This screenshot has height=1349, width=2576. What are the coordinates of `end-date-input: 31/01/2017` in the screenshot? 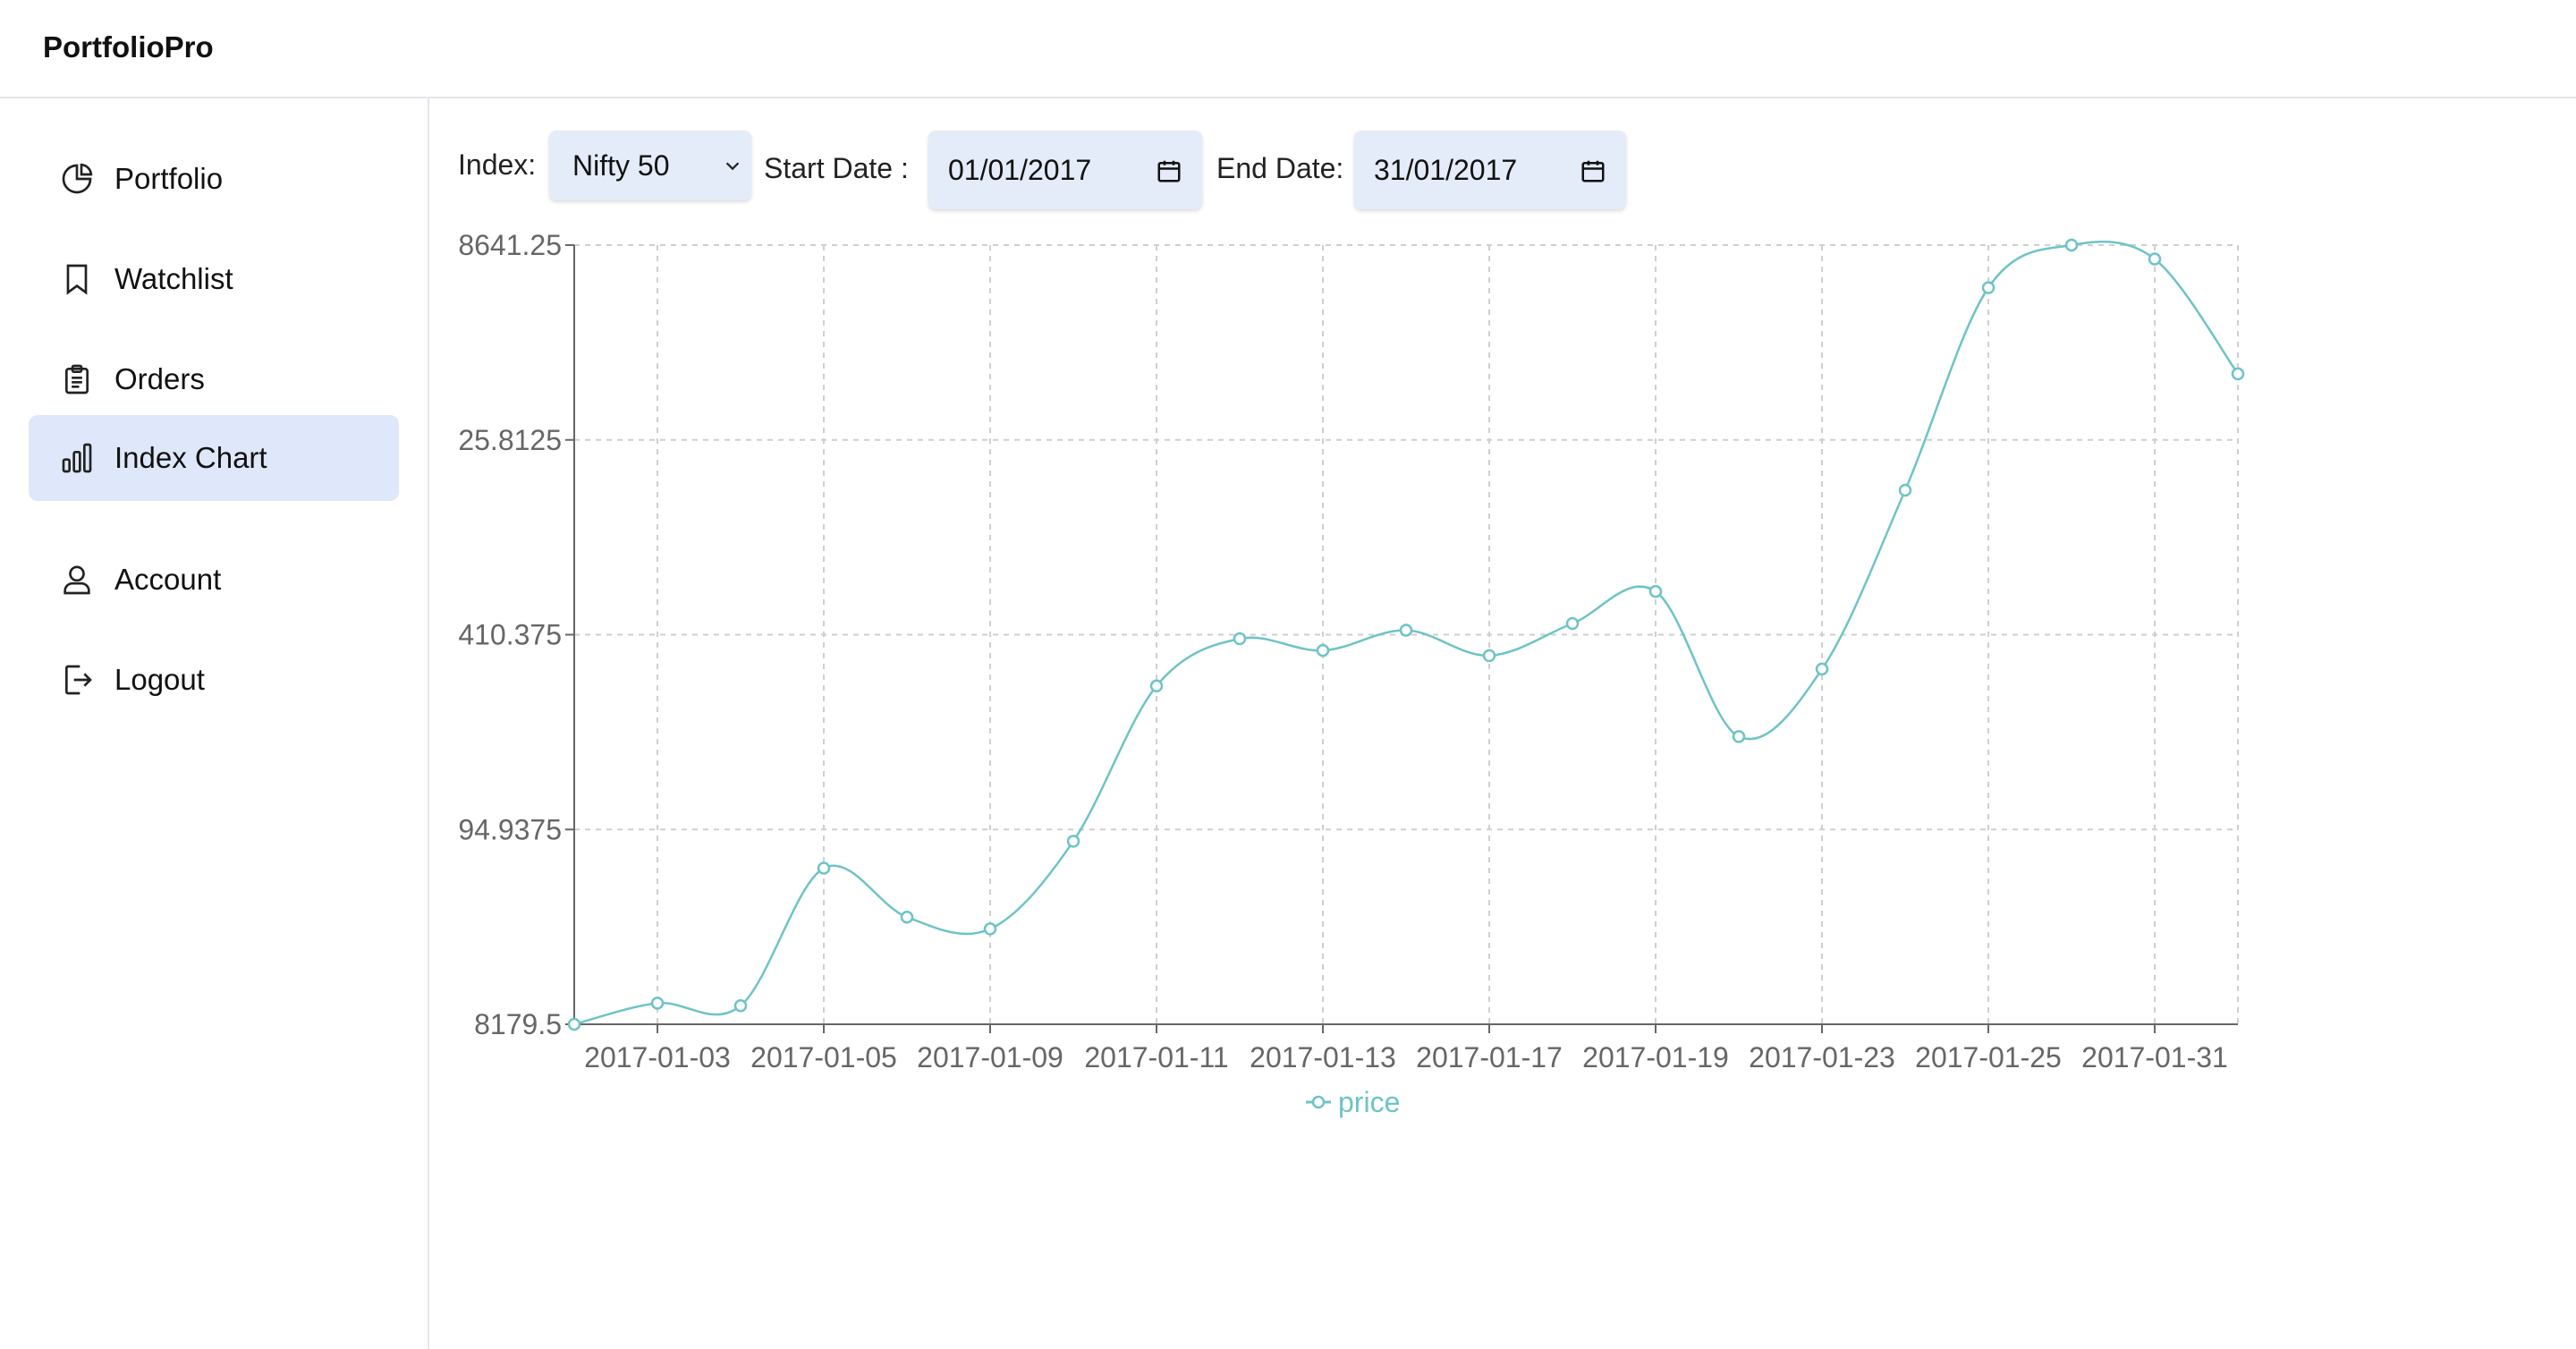 It's located at (1490, 170).